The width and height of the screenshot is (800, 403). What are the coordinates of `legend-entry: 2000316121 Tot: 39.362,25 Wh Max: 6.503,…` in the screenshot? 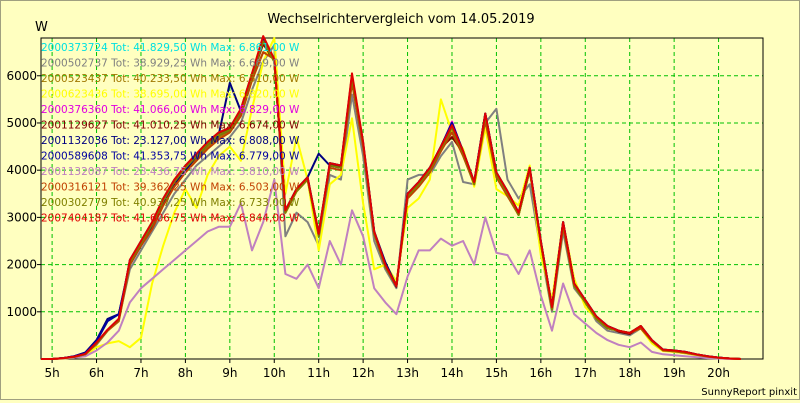 It's located at (170, 188).